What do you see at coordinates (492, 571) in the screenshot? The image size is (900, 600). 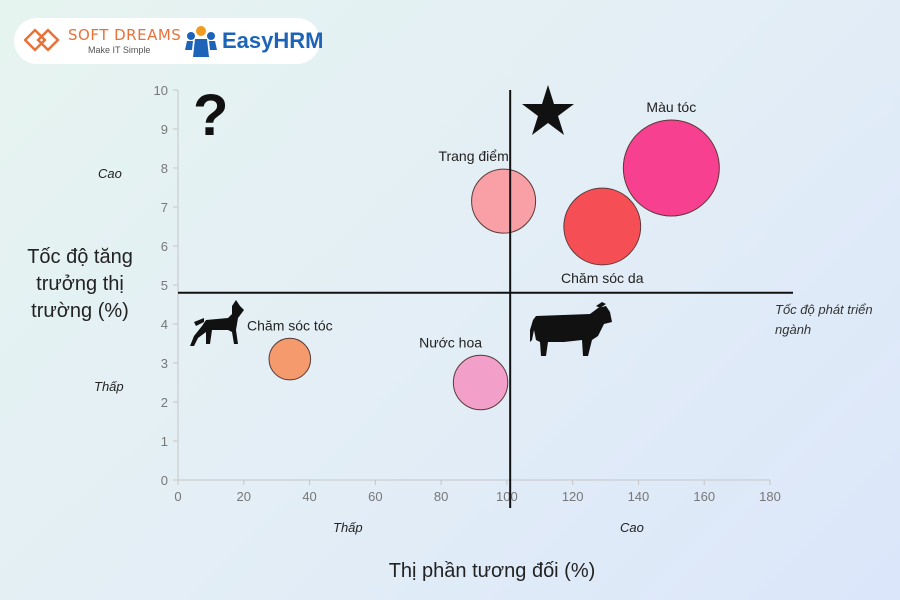 I see `x-axis-title: Thị phần tương đối (%)` at bounding box center [492, 571].